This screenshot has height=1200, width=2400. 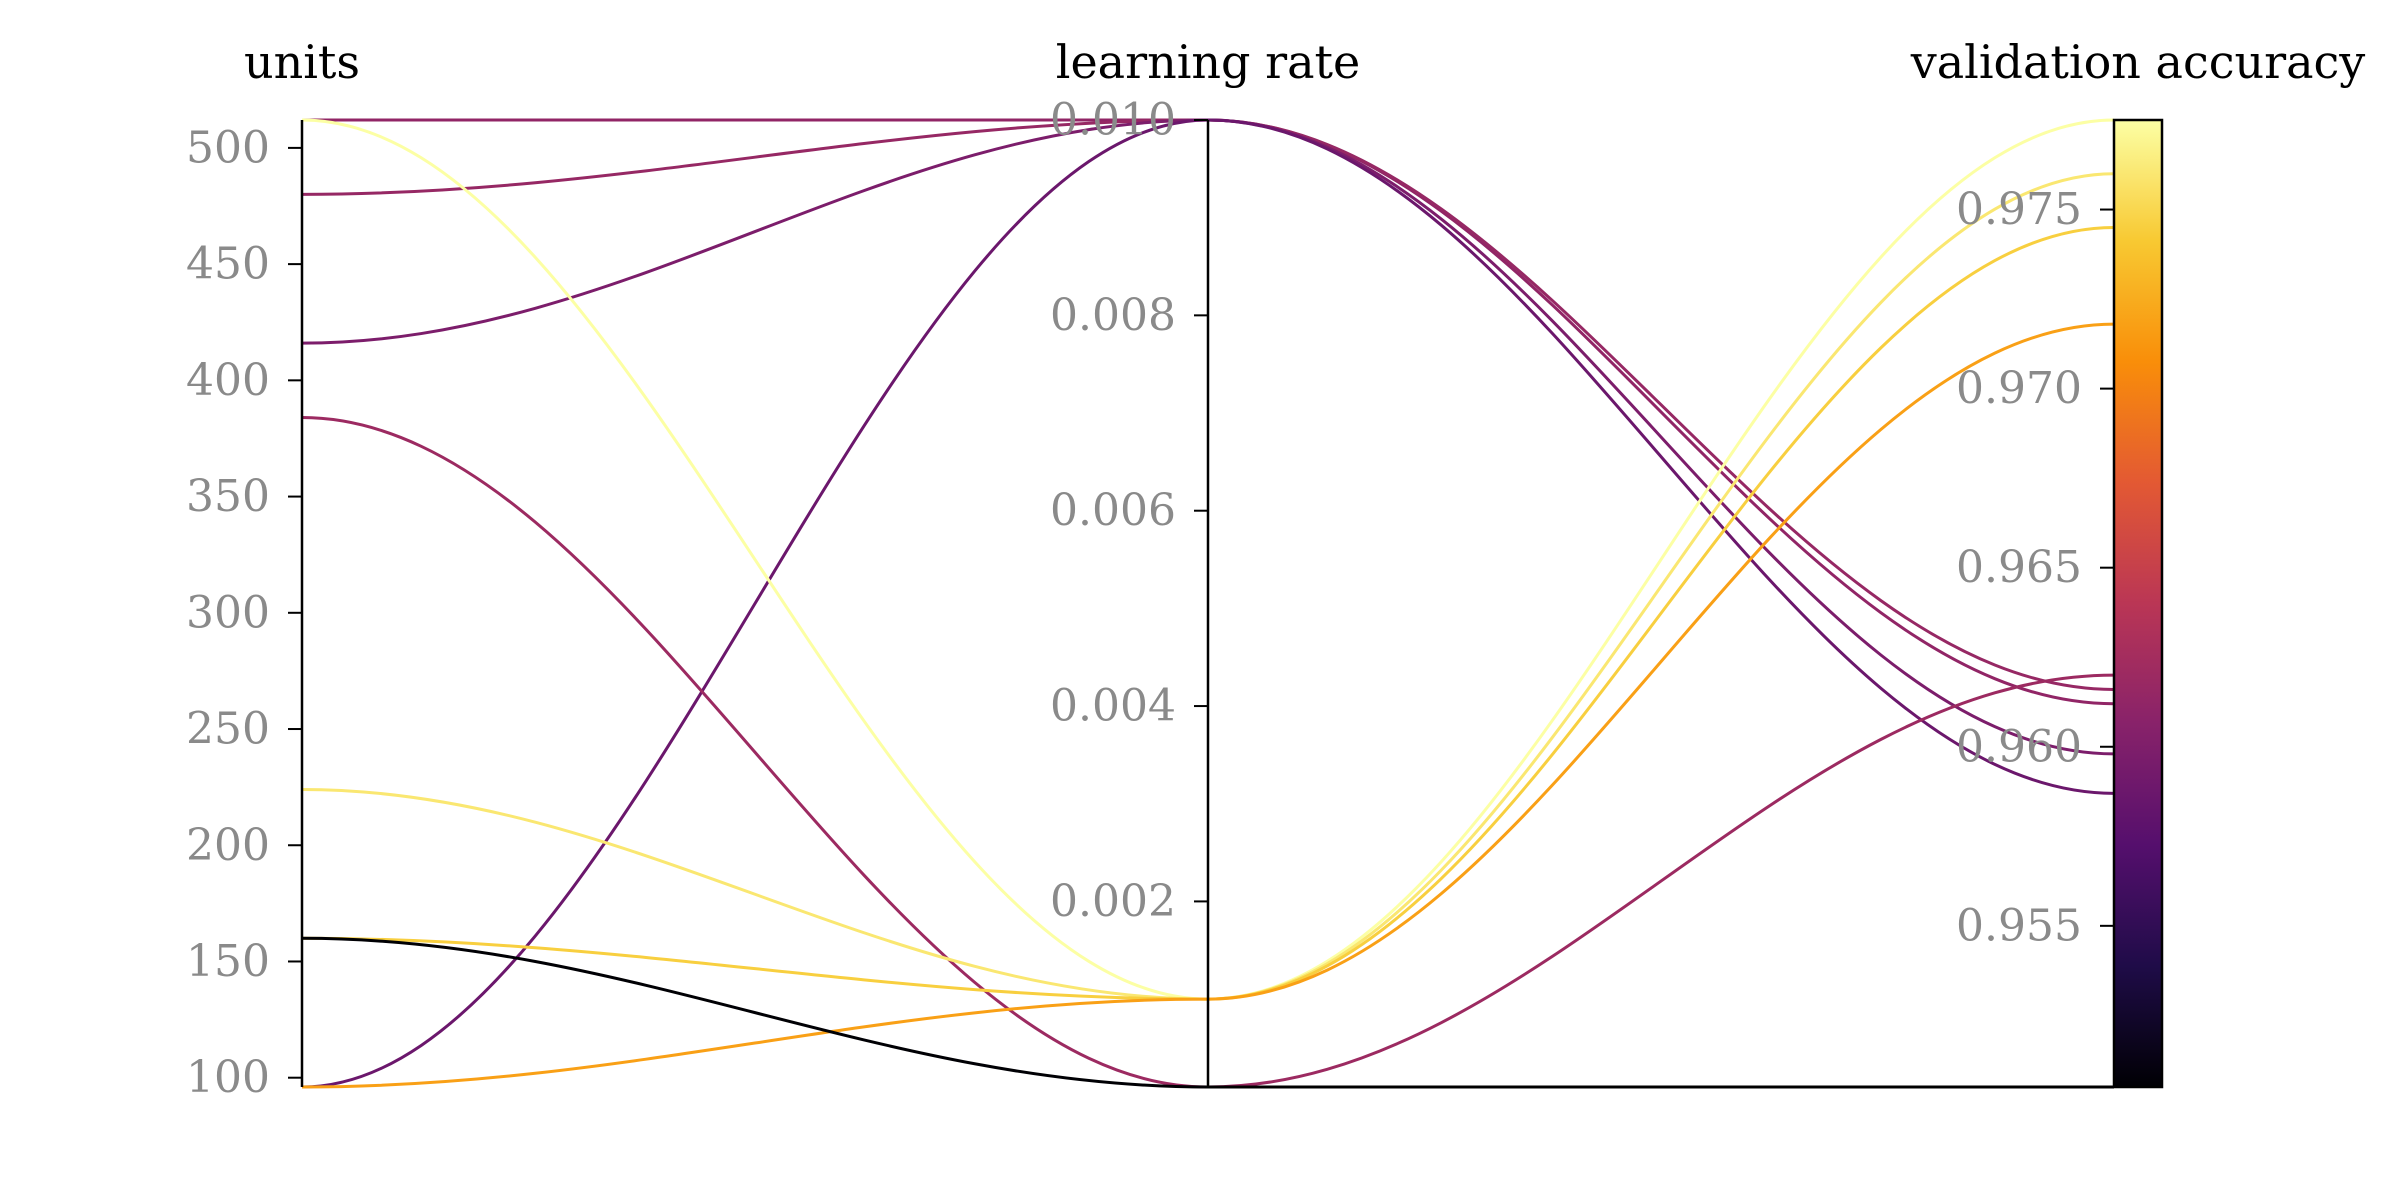 I want to click on colorbar-frame, so click(x=2138, y=603).